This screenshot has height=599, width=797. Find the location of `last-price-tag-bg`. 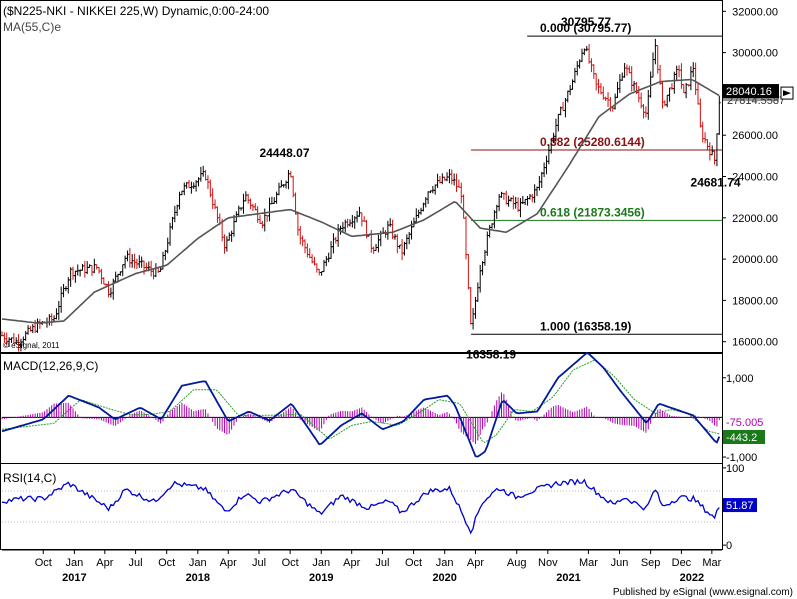

last-price-tag-bg is located at coordinates (751, 91).